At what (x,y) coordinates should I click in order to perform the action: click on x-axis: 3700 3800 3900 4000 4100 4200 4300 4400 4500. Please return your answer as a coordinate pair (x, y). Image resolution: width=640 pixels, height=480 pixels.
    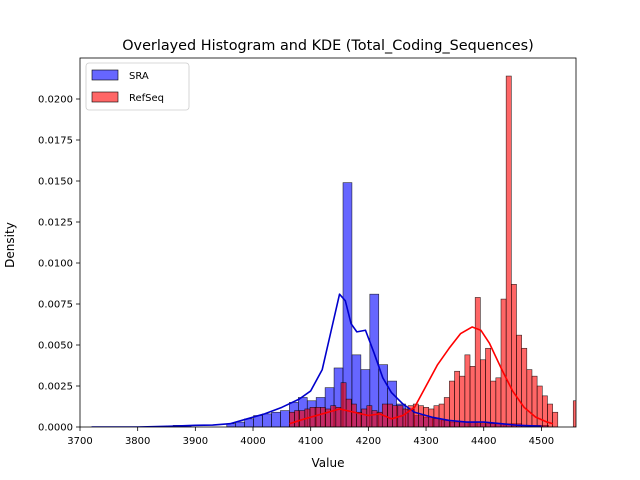
    Looking at the image, I should click on (310, 437).